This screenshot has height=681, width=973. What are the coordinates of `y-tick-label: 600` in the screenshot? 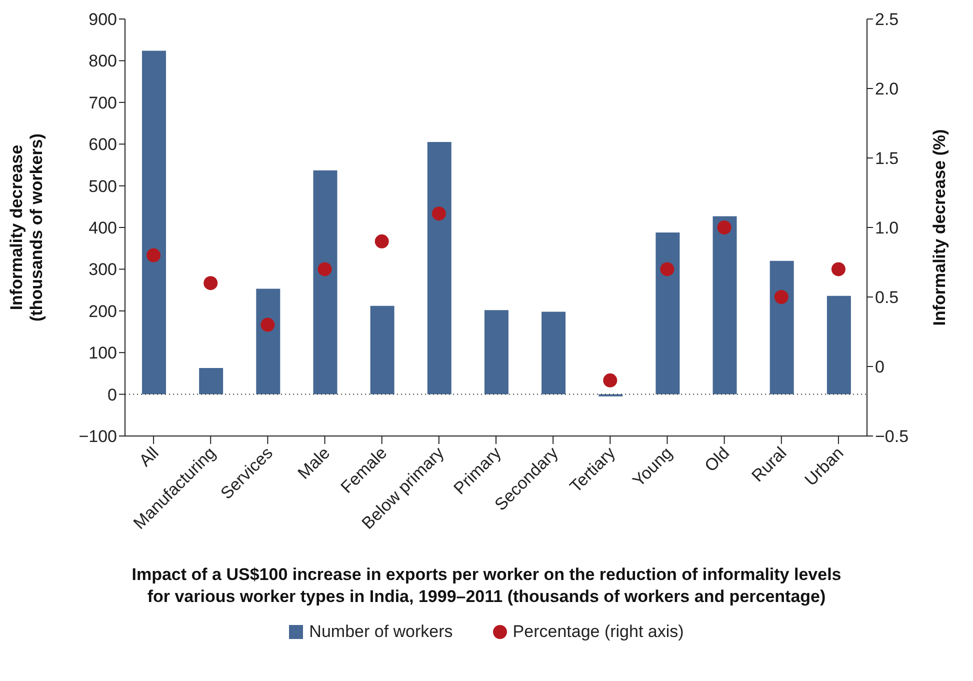 It's located at (102, 144).